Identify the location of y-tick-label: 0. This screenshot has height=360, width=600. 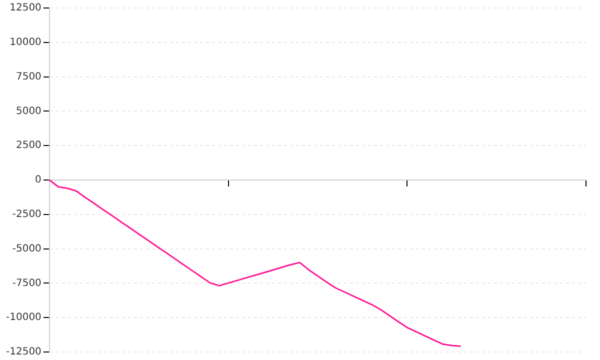
(38, 180).